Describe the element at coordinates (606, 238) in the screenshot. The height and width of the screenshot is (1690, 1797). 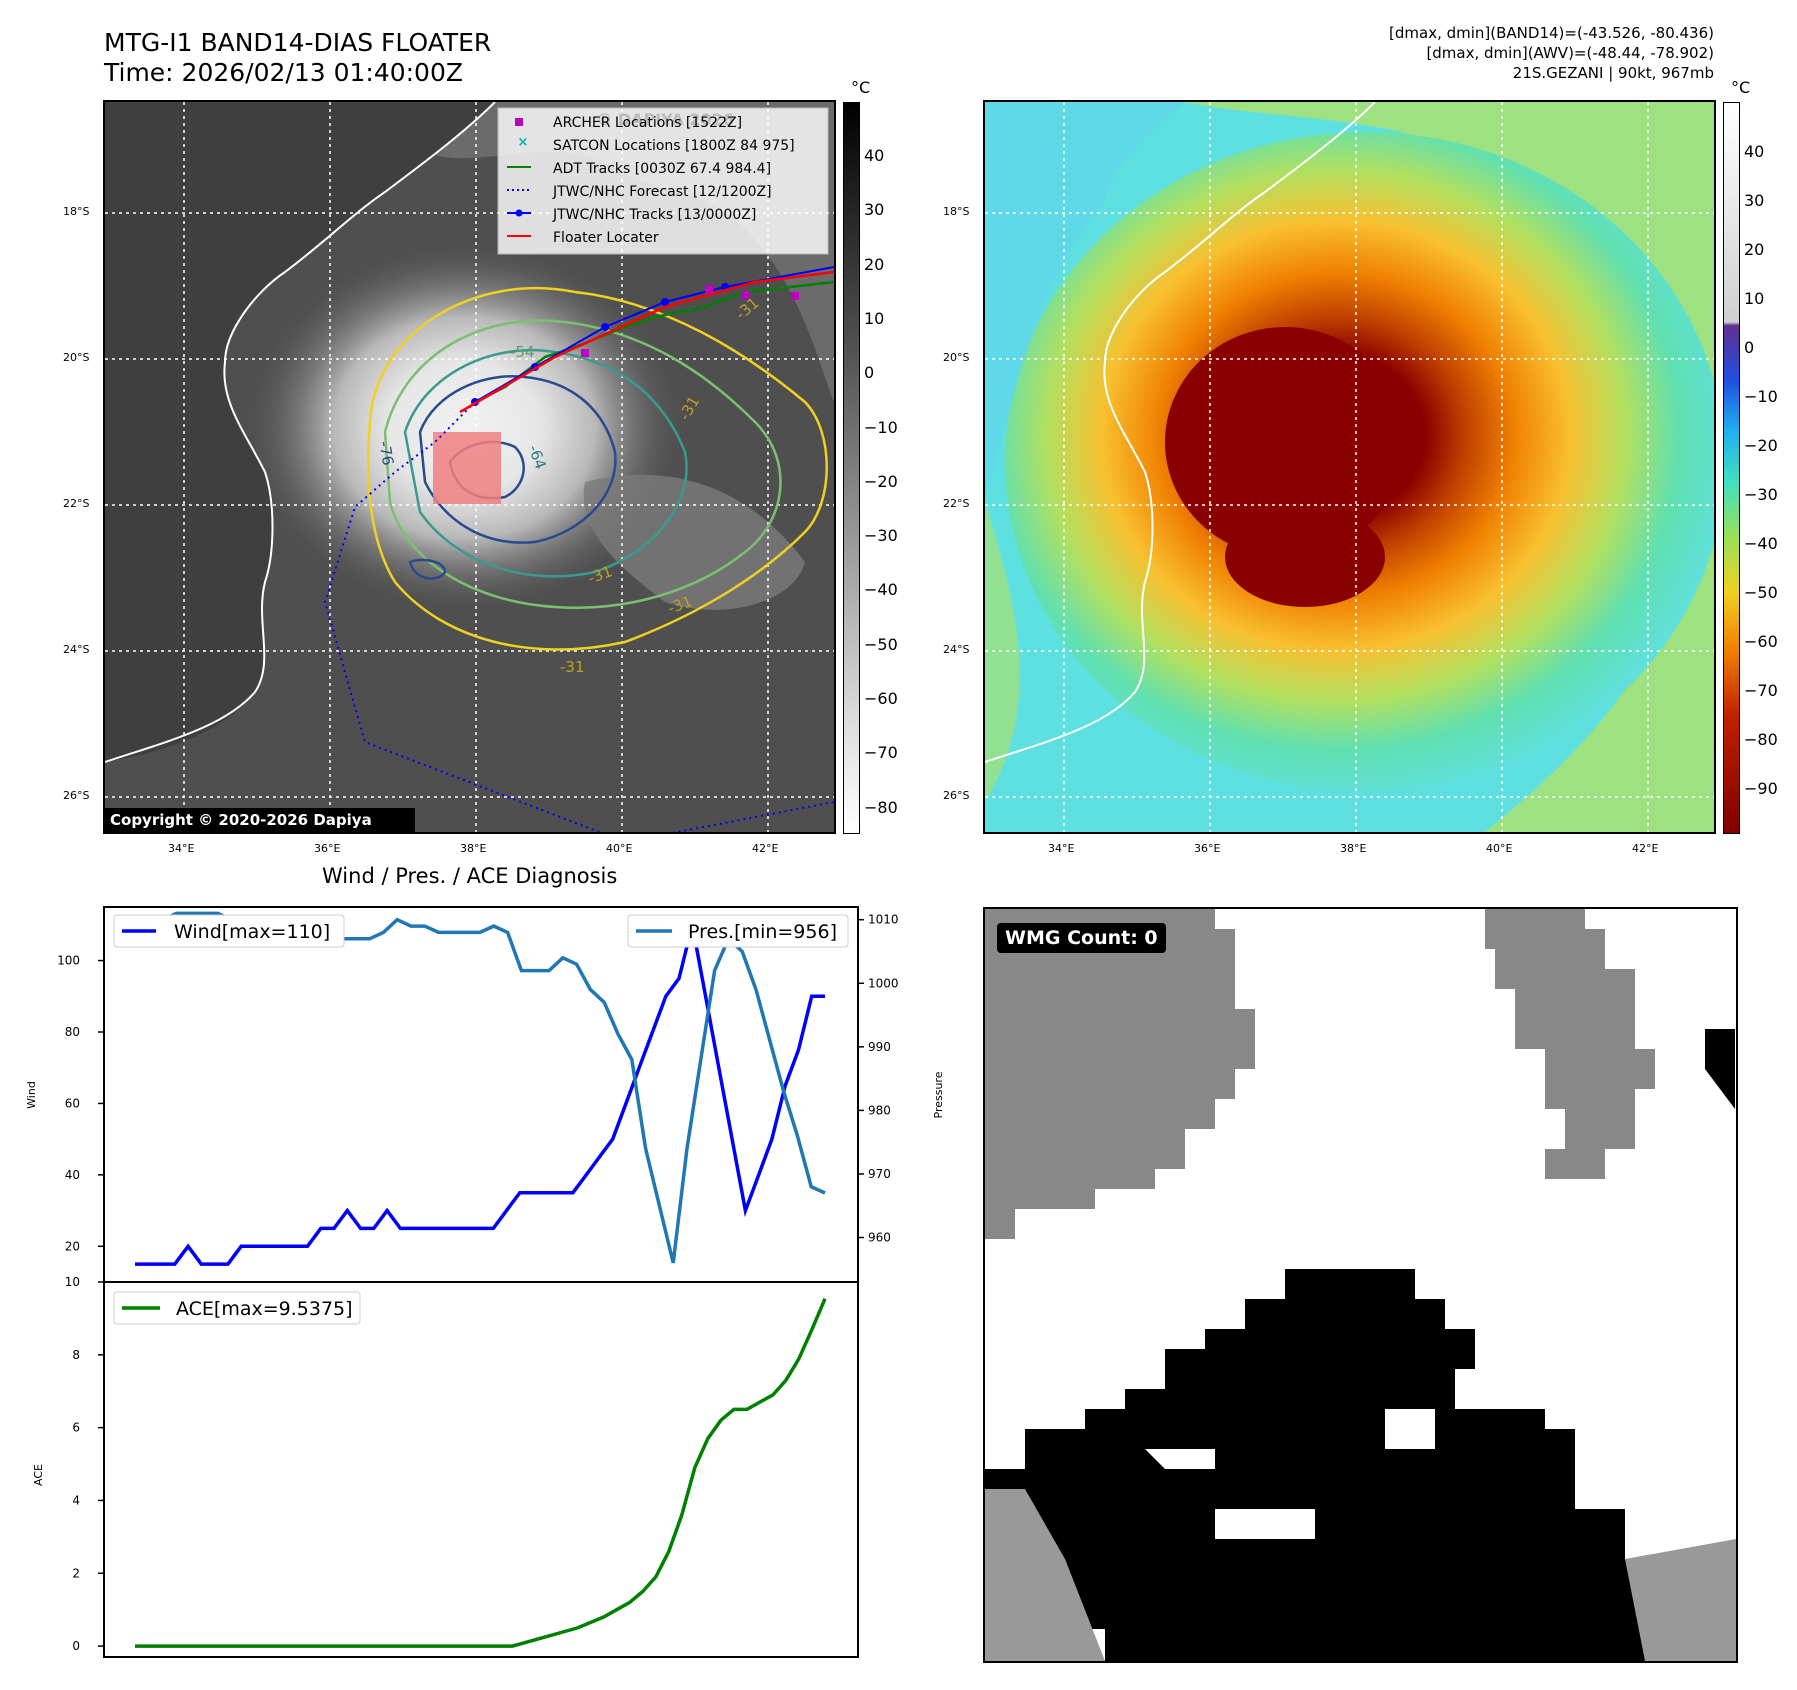
I see `legend-floater: Floater Locater` at that location.